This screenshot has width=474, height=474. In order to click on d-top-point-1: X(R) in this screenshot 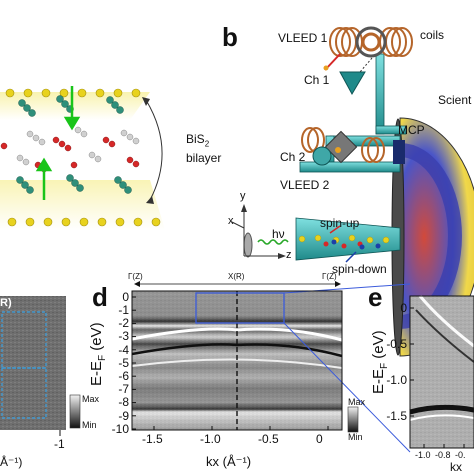, I will do `click(236, 276)`.